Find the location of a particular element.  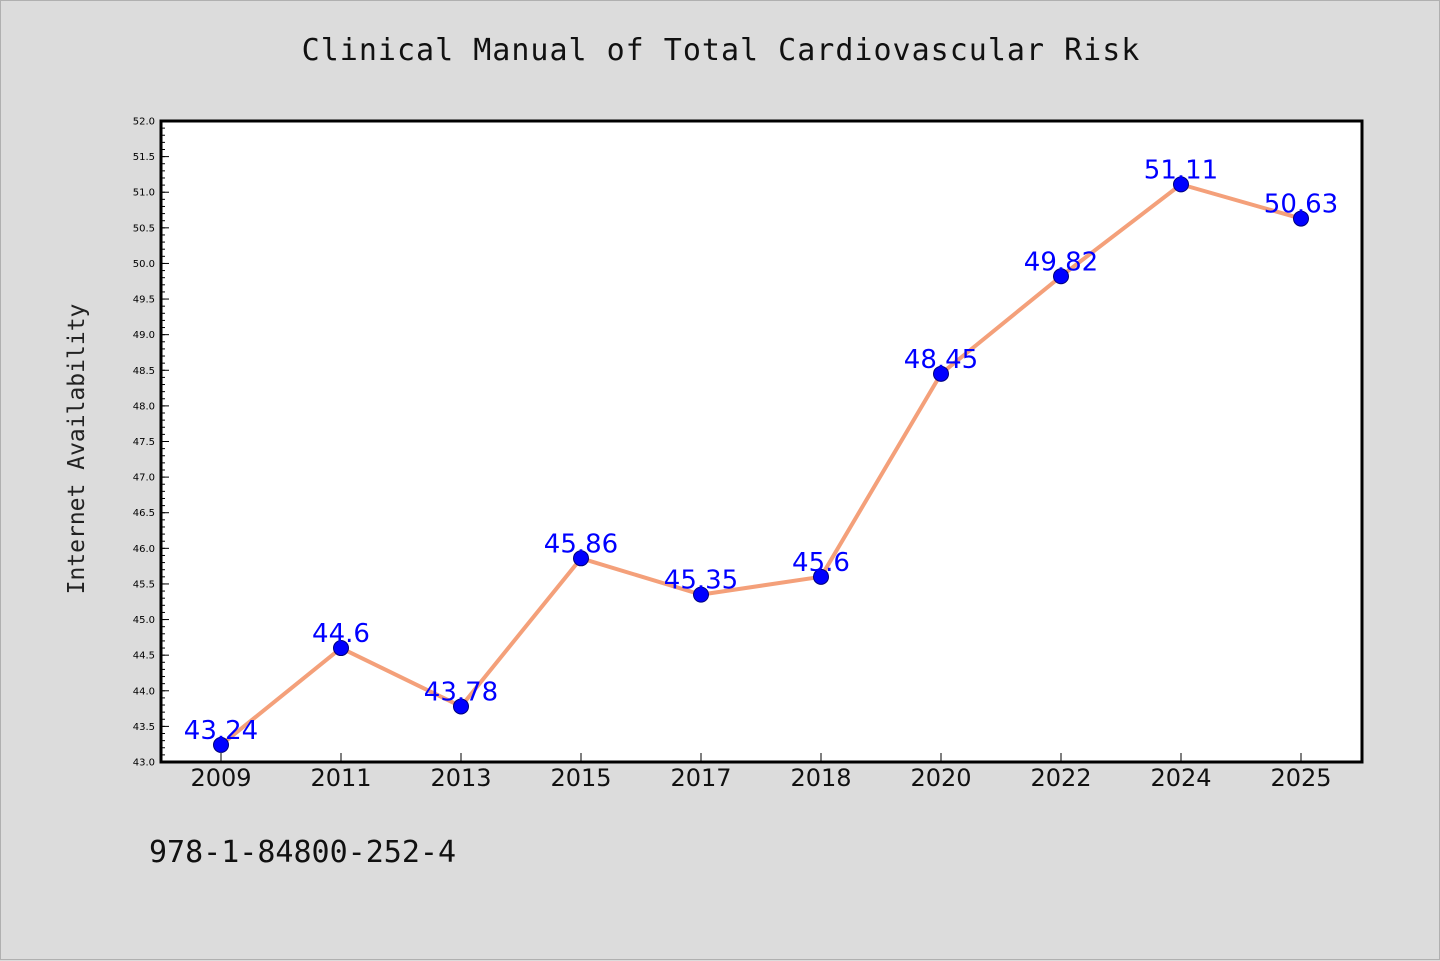

data-label: 45.6 is located at coordinates (821, 563).